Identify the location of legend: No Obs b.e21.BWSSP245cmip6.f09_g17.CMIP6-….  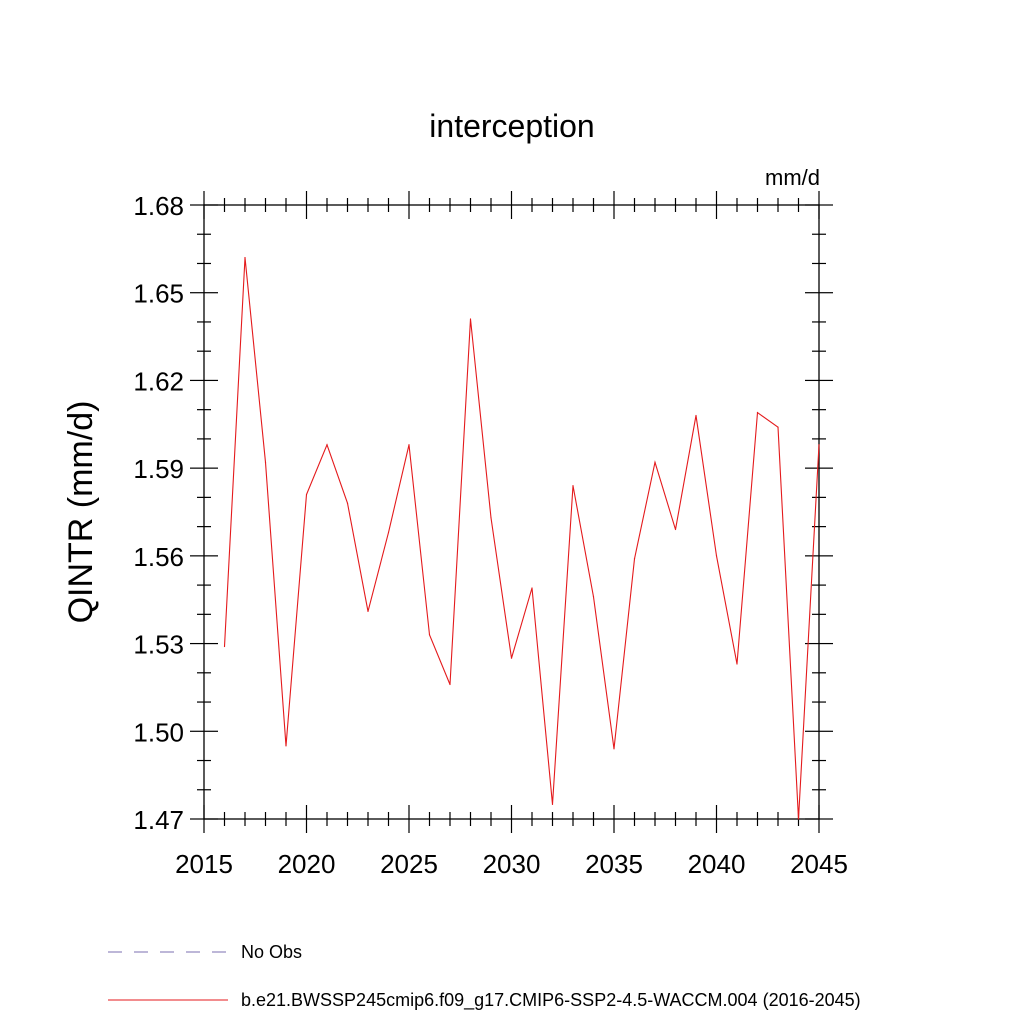
(484, 976).